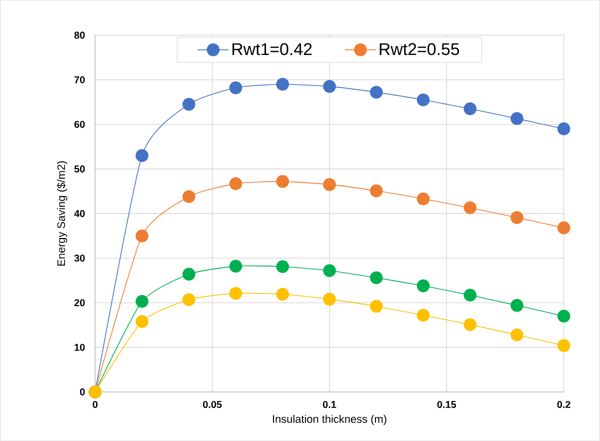  Describe the element at coordinates (329, 404) in the screenshot. I see `x-tick-label: 0.1` at that location.